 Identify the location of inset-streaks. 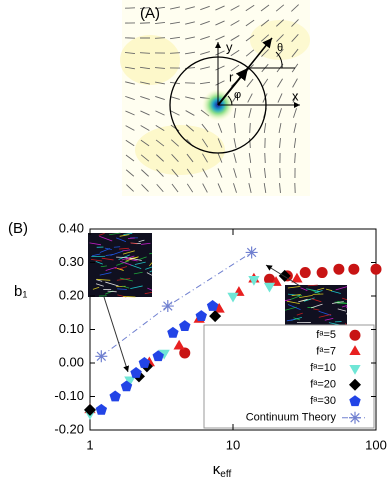
(121, 265).